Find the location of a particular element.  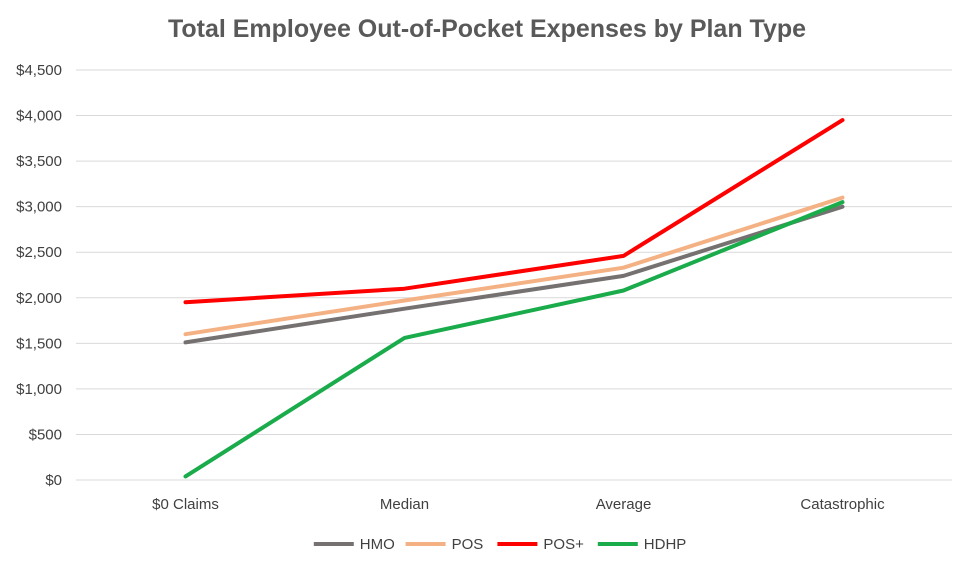

y-tick-label: $1,000 is located at coordinates (39, 389).